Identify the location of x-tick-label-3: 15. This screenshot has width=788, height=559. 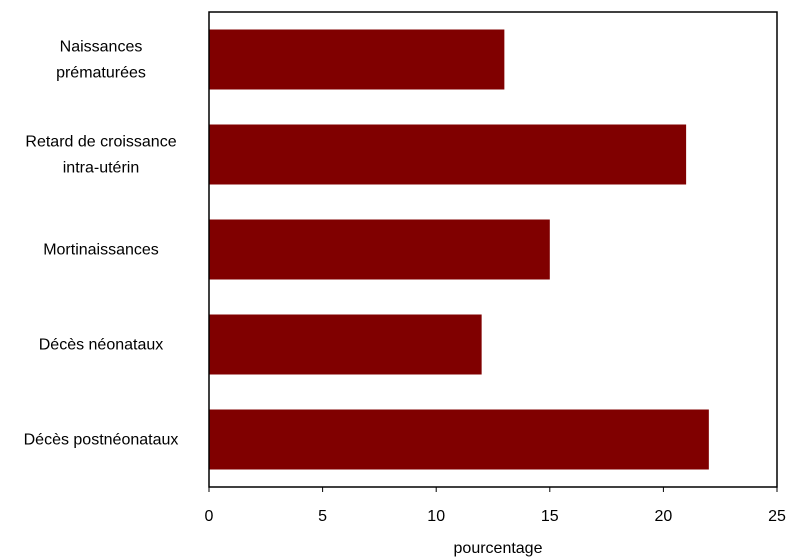
(550, 516).